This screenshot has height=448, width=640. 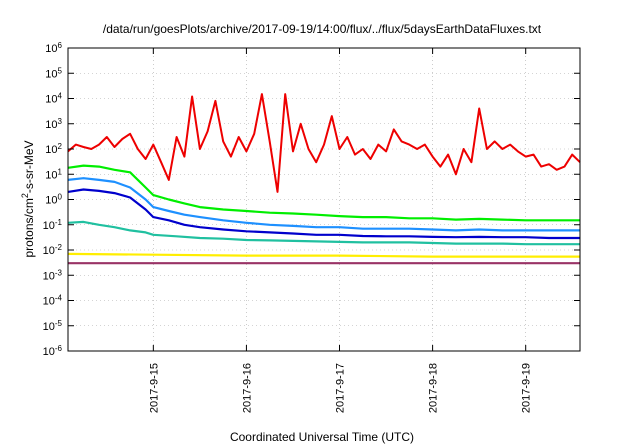 What do you see at coordinates (247, 388) in the screenshot?
I see `x-tick-label: 2017-9-16` at bounding box center [247, 388].